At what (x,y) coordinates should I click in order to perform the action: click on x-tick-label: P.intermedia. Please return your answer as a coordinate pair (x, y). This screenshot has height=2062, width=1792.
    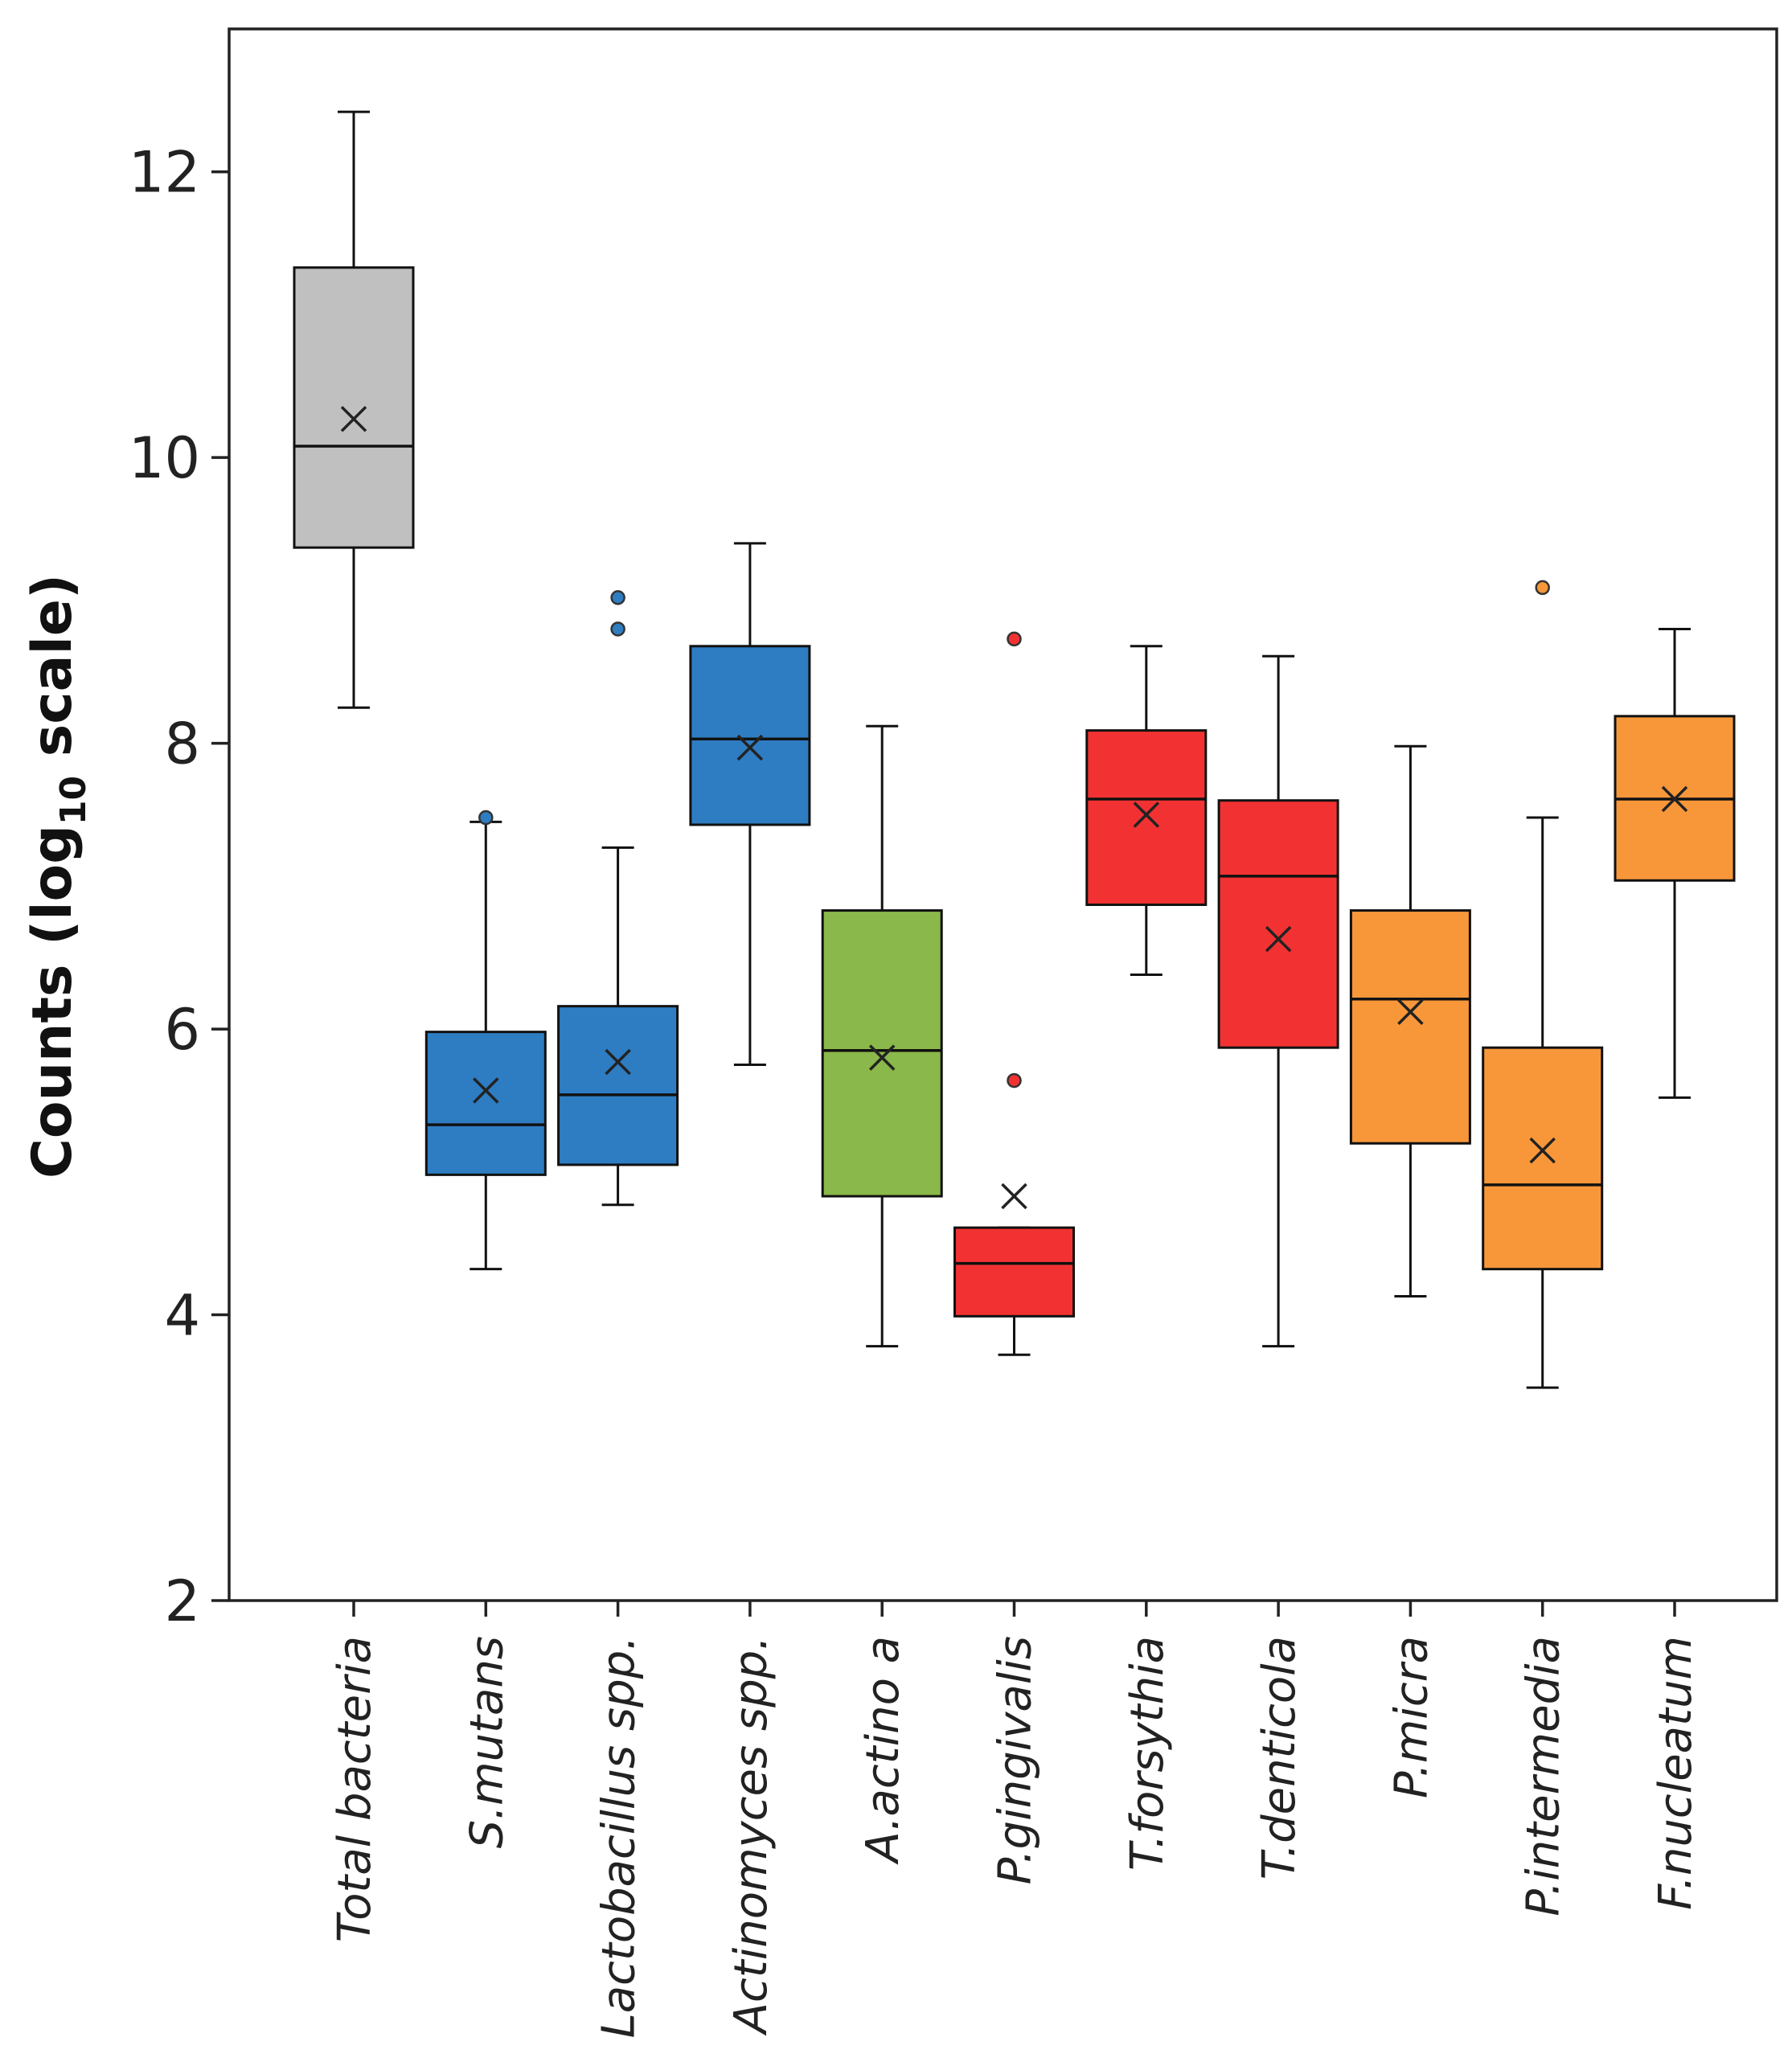
    Looking at the image, I should click on (1544, 1776).